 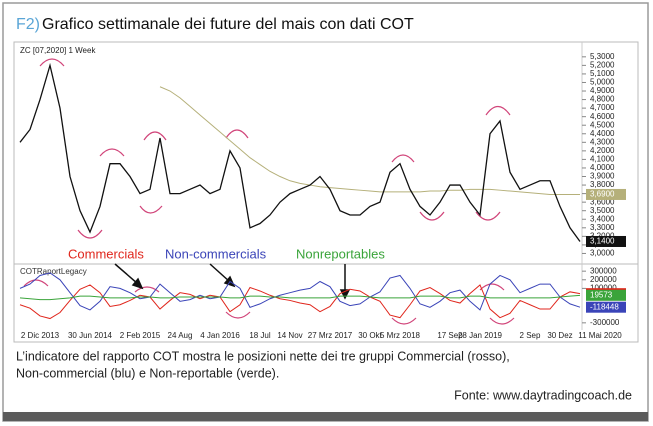 I want to click on x-tick-label: 4 Jan 2016, so click(x=220, y=335).